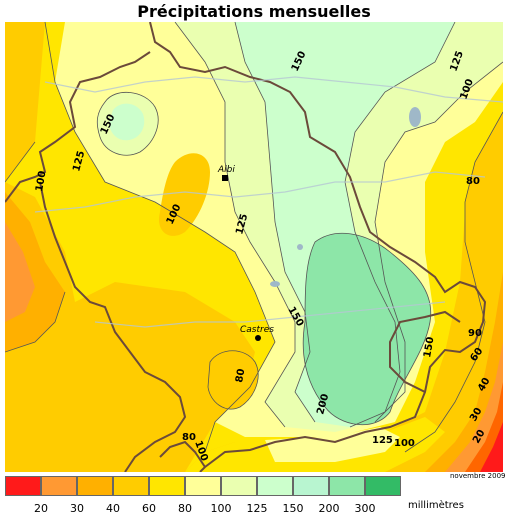 The image size is (508, 517). I want to click on legend-tick: 125, so click(257, 508).